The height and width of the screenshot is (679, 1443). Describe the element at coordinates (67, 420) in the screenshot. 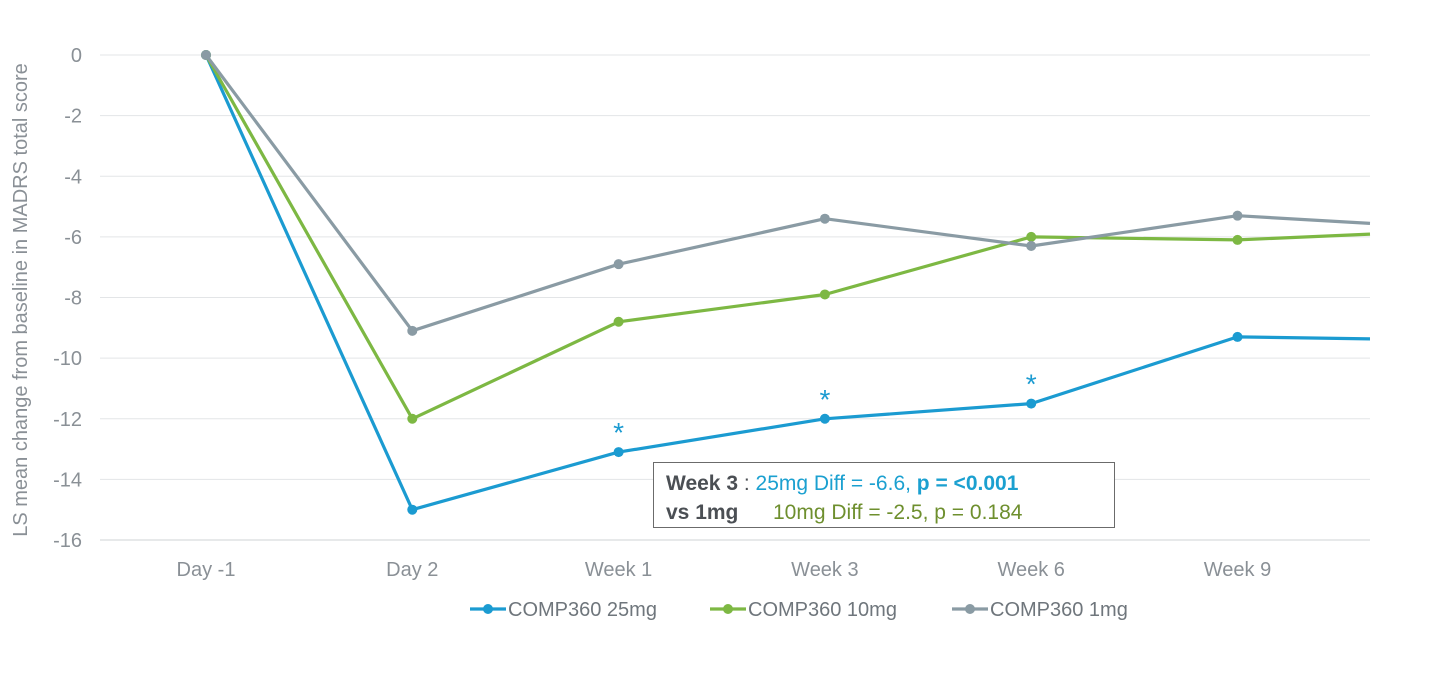

I see `y-tick-label: -12` at that location.